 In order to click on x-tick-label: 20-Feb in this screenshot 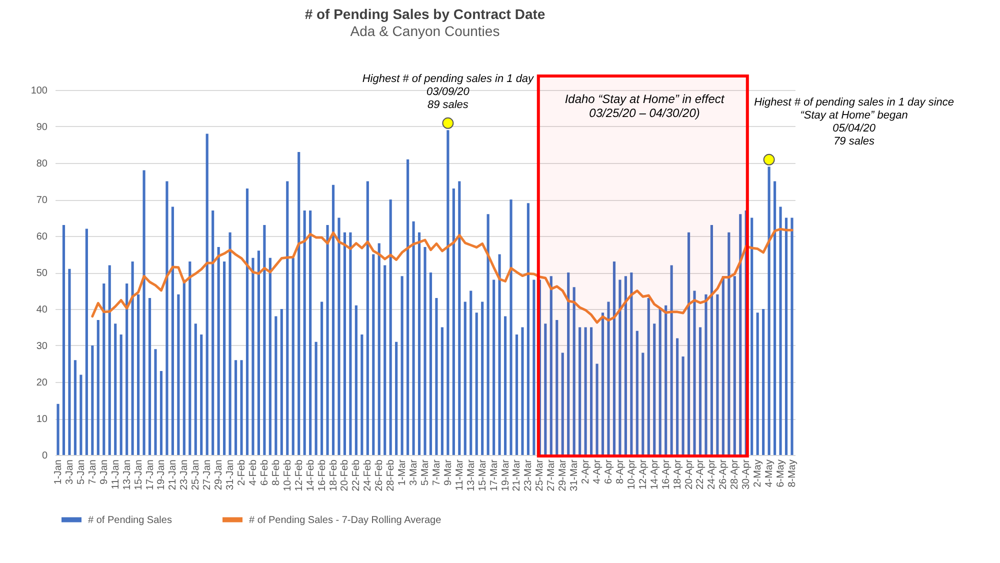, I will do `click(345, 475)`.